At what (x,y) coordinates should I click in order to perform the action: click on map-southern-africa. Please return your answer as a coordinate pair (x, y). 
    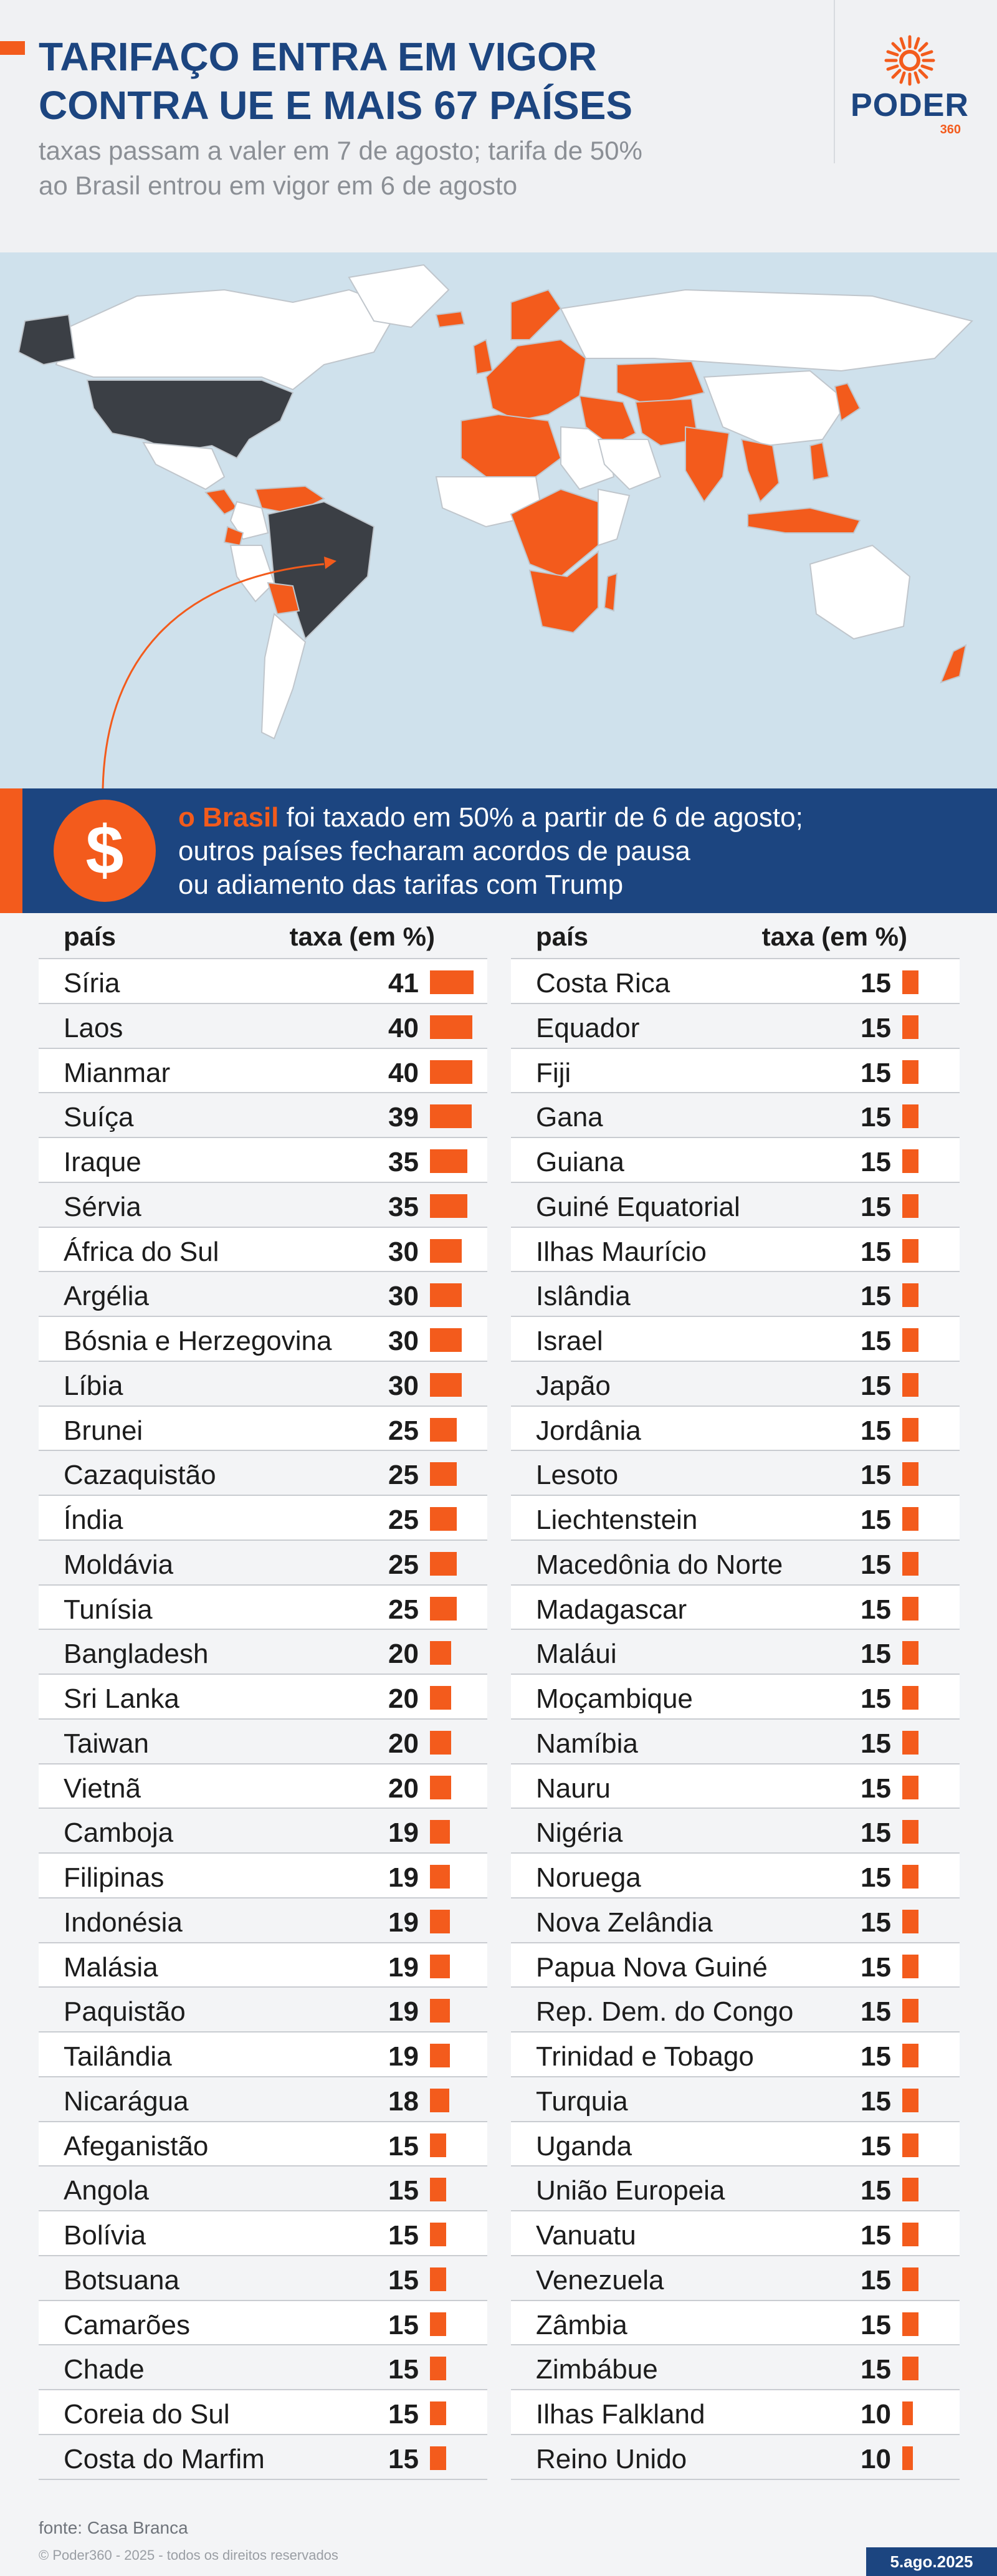
    Looking at the image, I should click on (563, 592).